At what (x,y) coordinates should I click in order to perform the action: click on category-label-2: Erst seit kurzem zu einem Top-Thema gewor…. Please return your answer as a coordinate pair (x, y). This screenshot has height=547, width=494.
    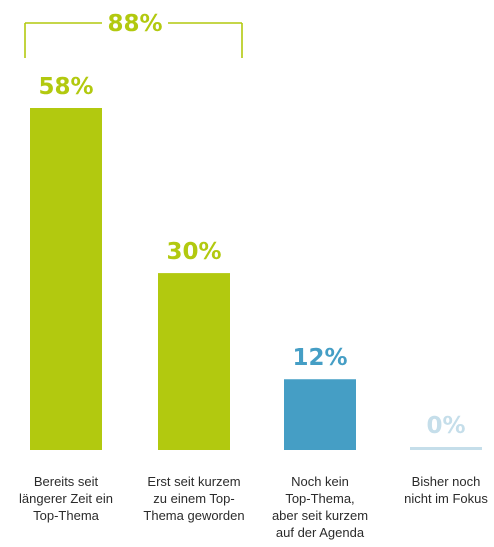
    Looking at the image, I should click on (193, 498).